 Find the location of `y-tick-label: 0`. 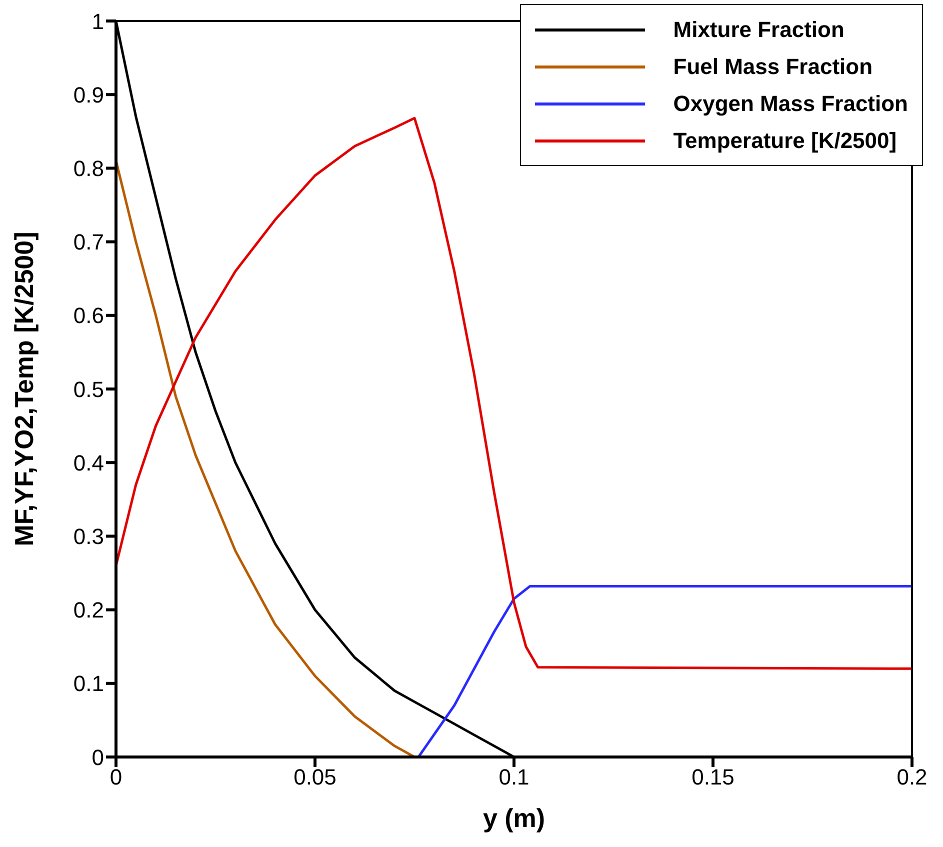

y-tick-label: 0 is located at coordinates (98, 757).